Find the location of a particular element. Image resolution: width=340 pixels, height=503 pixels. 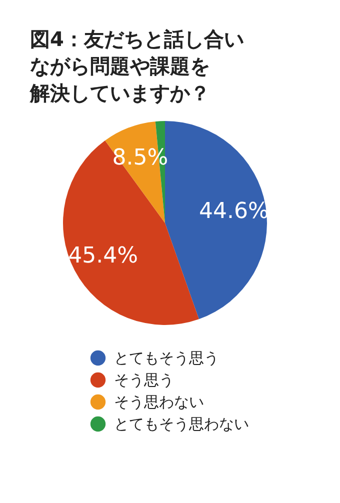

data-label: 44.6% is located at coordinates (234, 211).